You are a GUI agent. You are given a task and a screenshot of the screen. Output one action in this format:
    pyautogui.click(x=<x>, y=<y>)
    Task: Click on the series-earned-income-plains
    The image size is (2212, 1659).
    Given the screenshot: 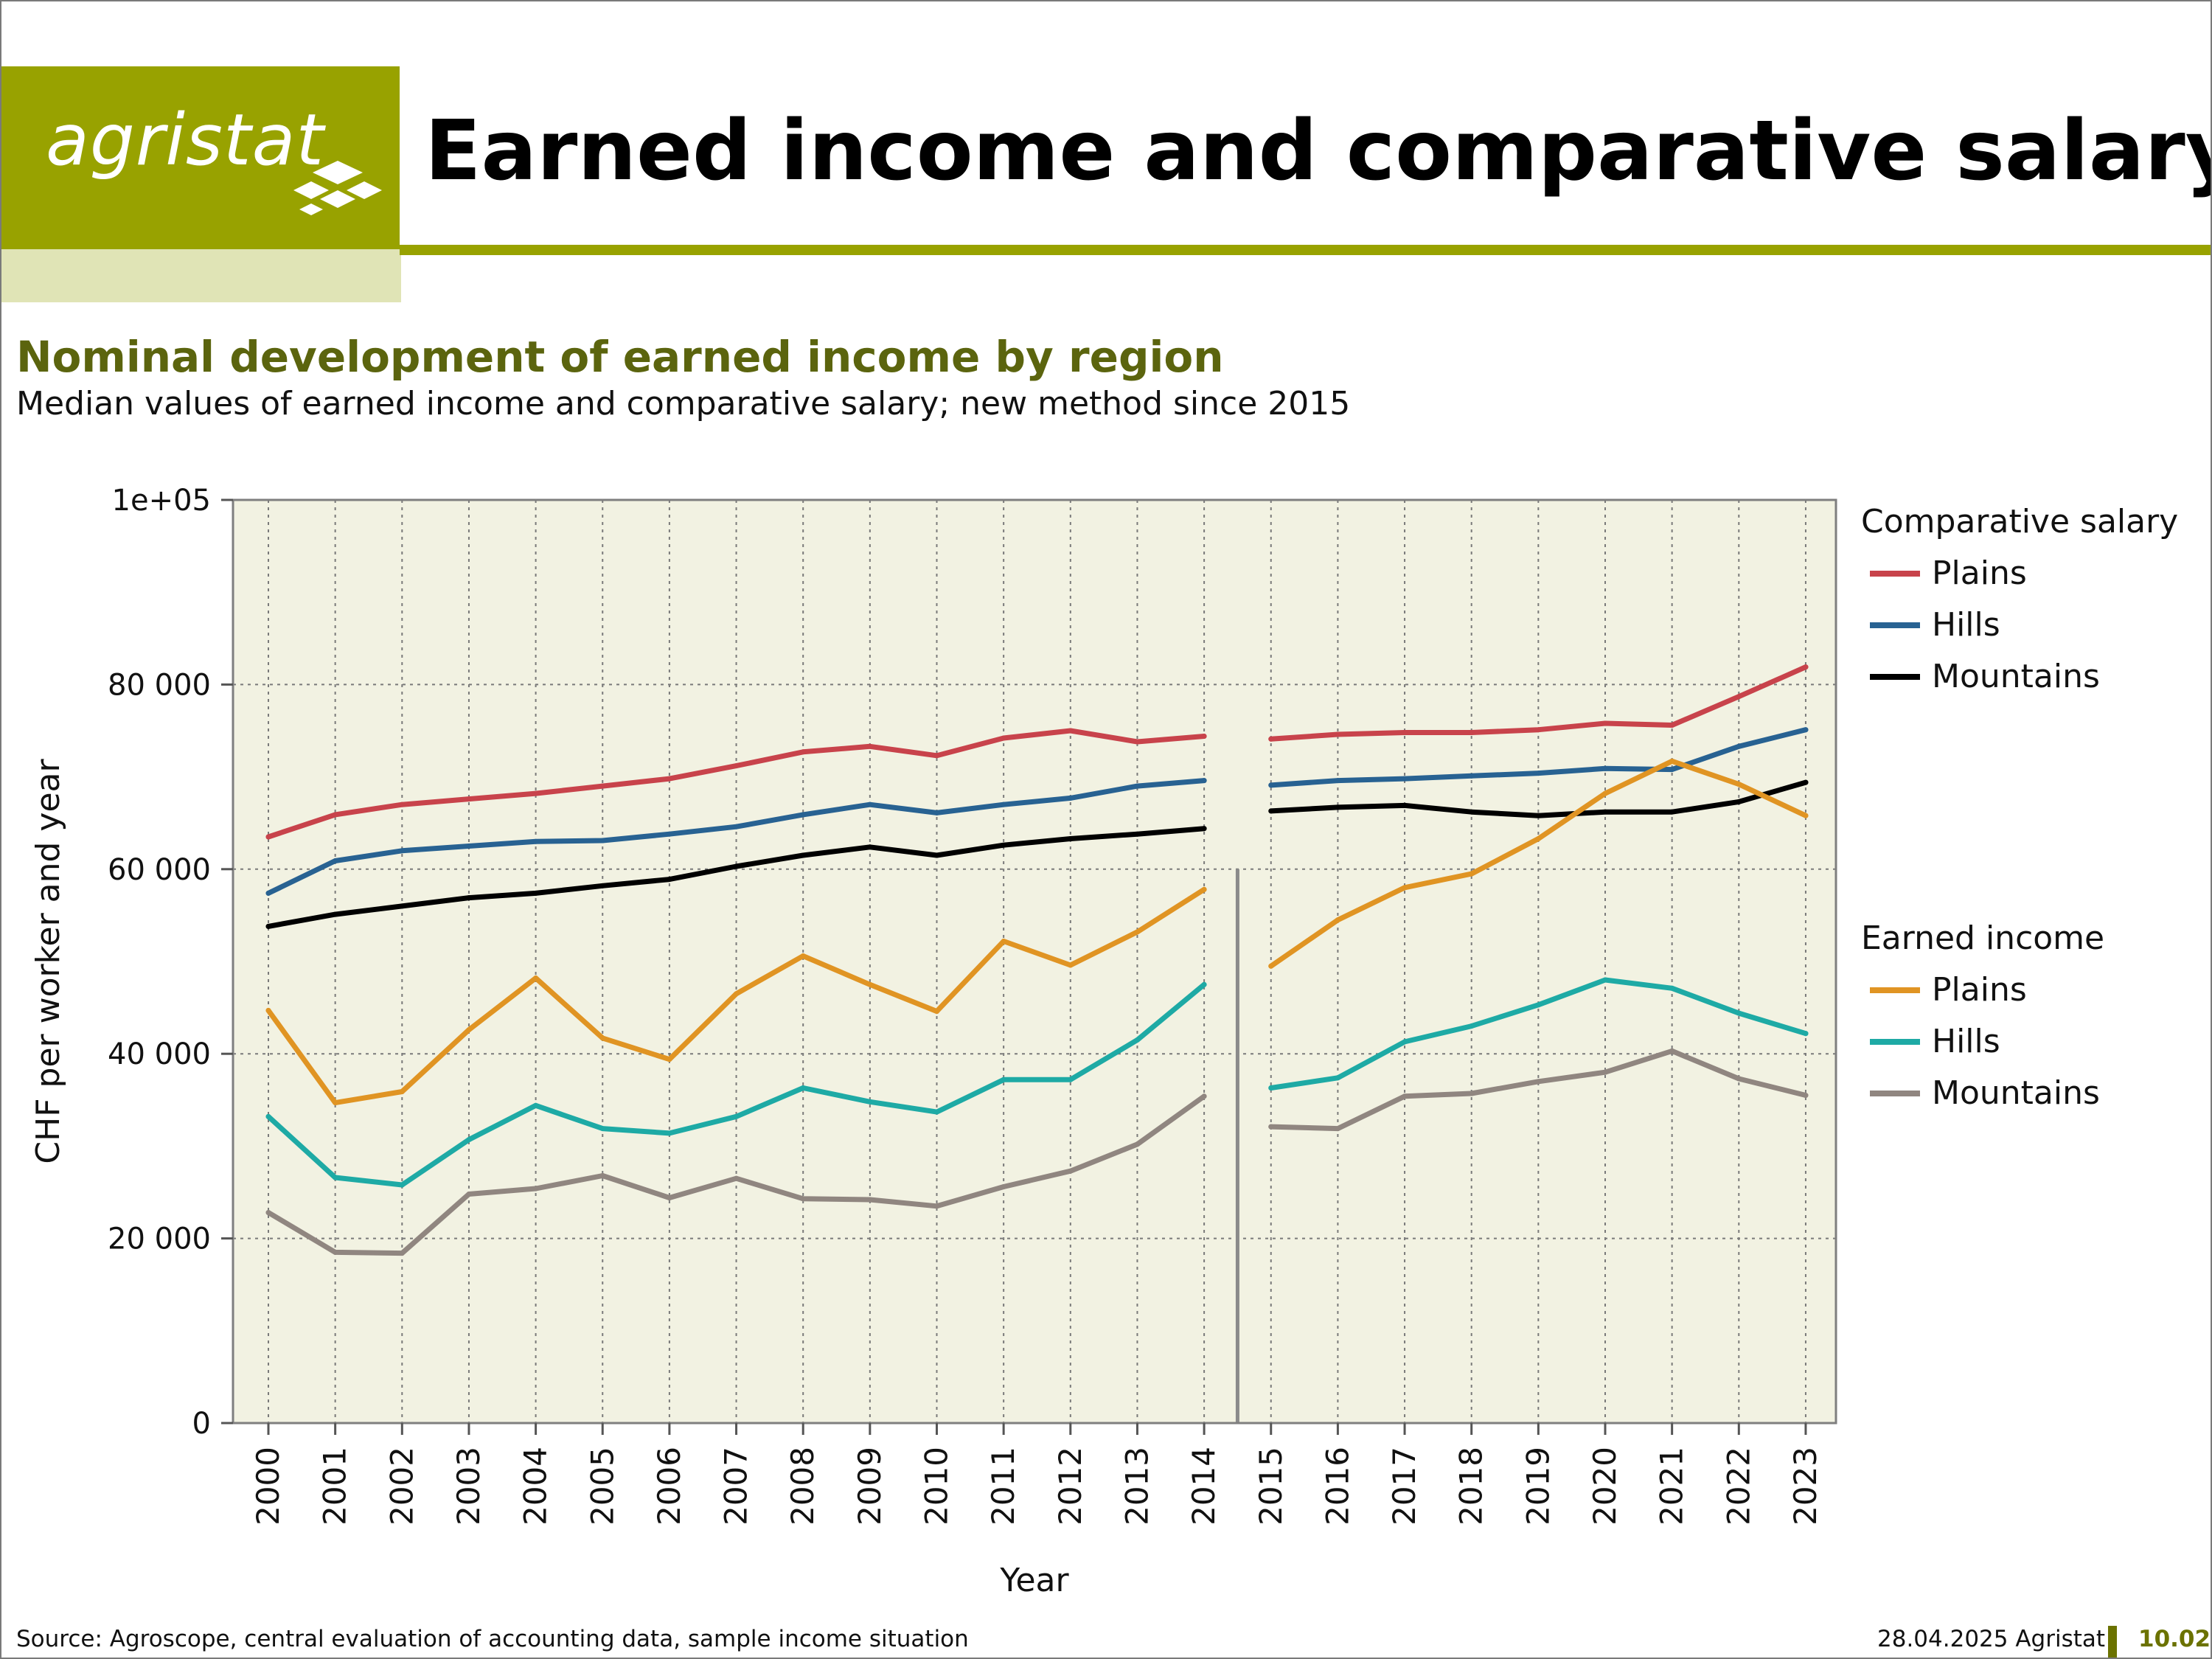 What is the action you would take?
    pyautogui.click(x=1037, y=932)
    